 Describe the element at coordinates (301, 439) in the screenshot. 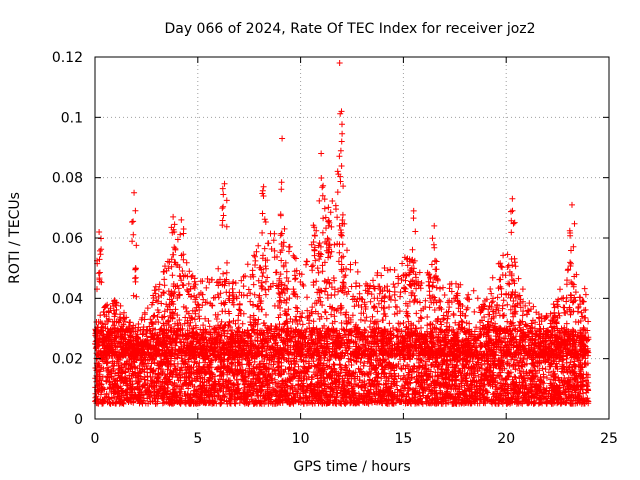

I see `x-tick-label: 10` at that location.